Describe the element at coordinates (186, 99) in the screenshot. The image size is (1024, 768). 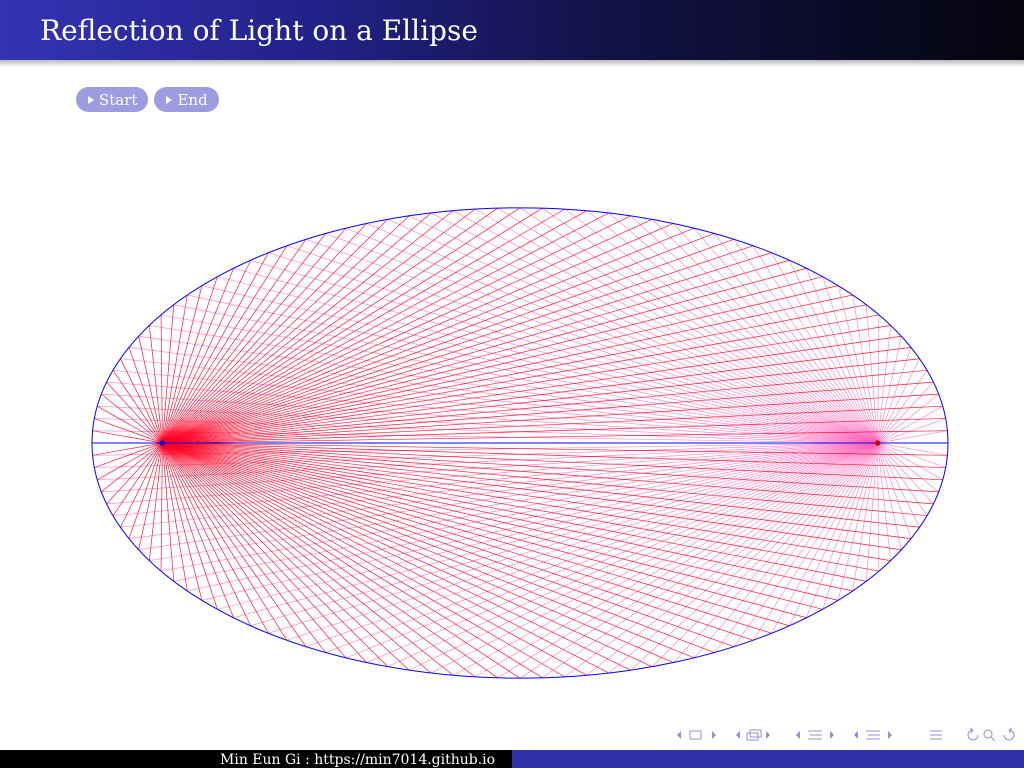
I see `end-button: End` at that location.